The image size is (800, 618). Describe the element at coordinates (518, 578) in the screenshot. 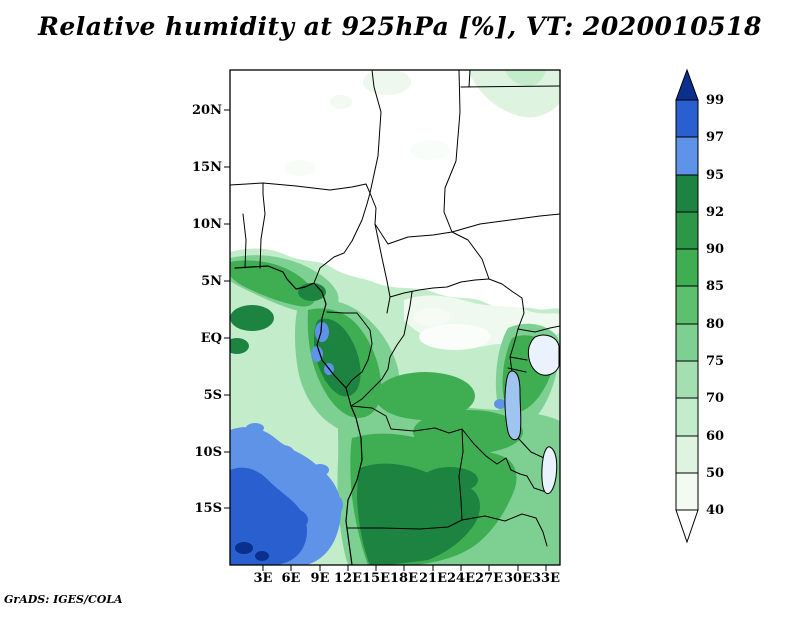

I see `x-tick-label: 30E` at that location.